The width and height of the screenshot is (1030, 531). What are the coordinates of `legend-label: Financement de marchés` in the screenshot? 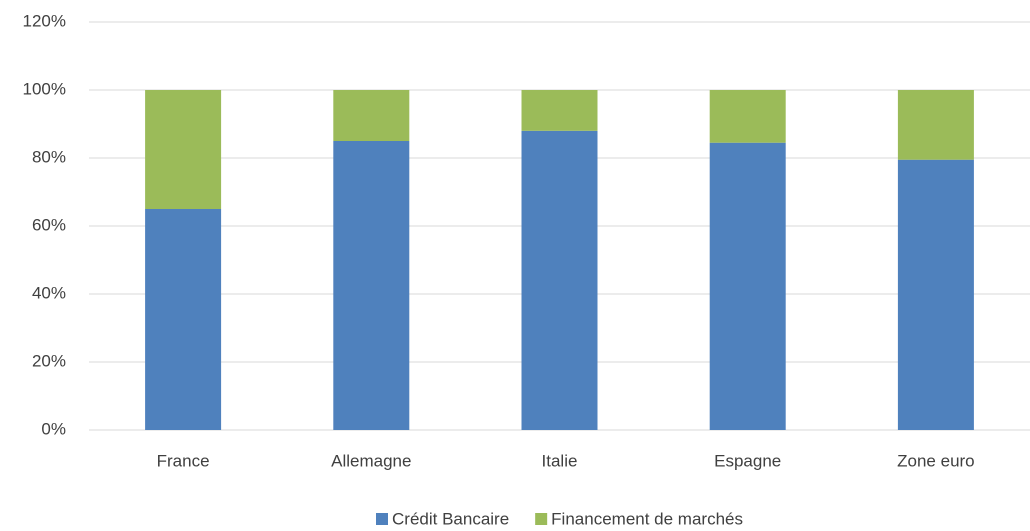 It's located at (647, 518).